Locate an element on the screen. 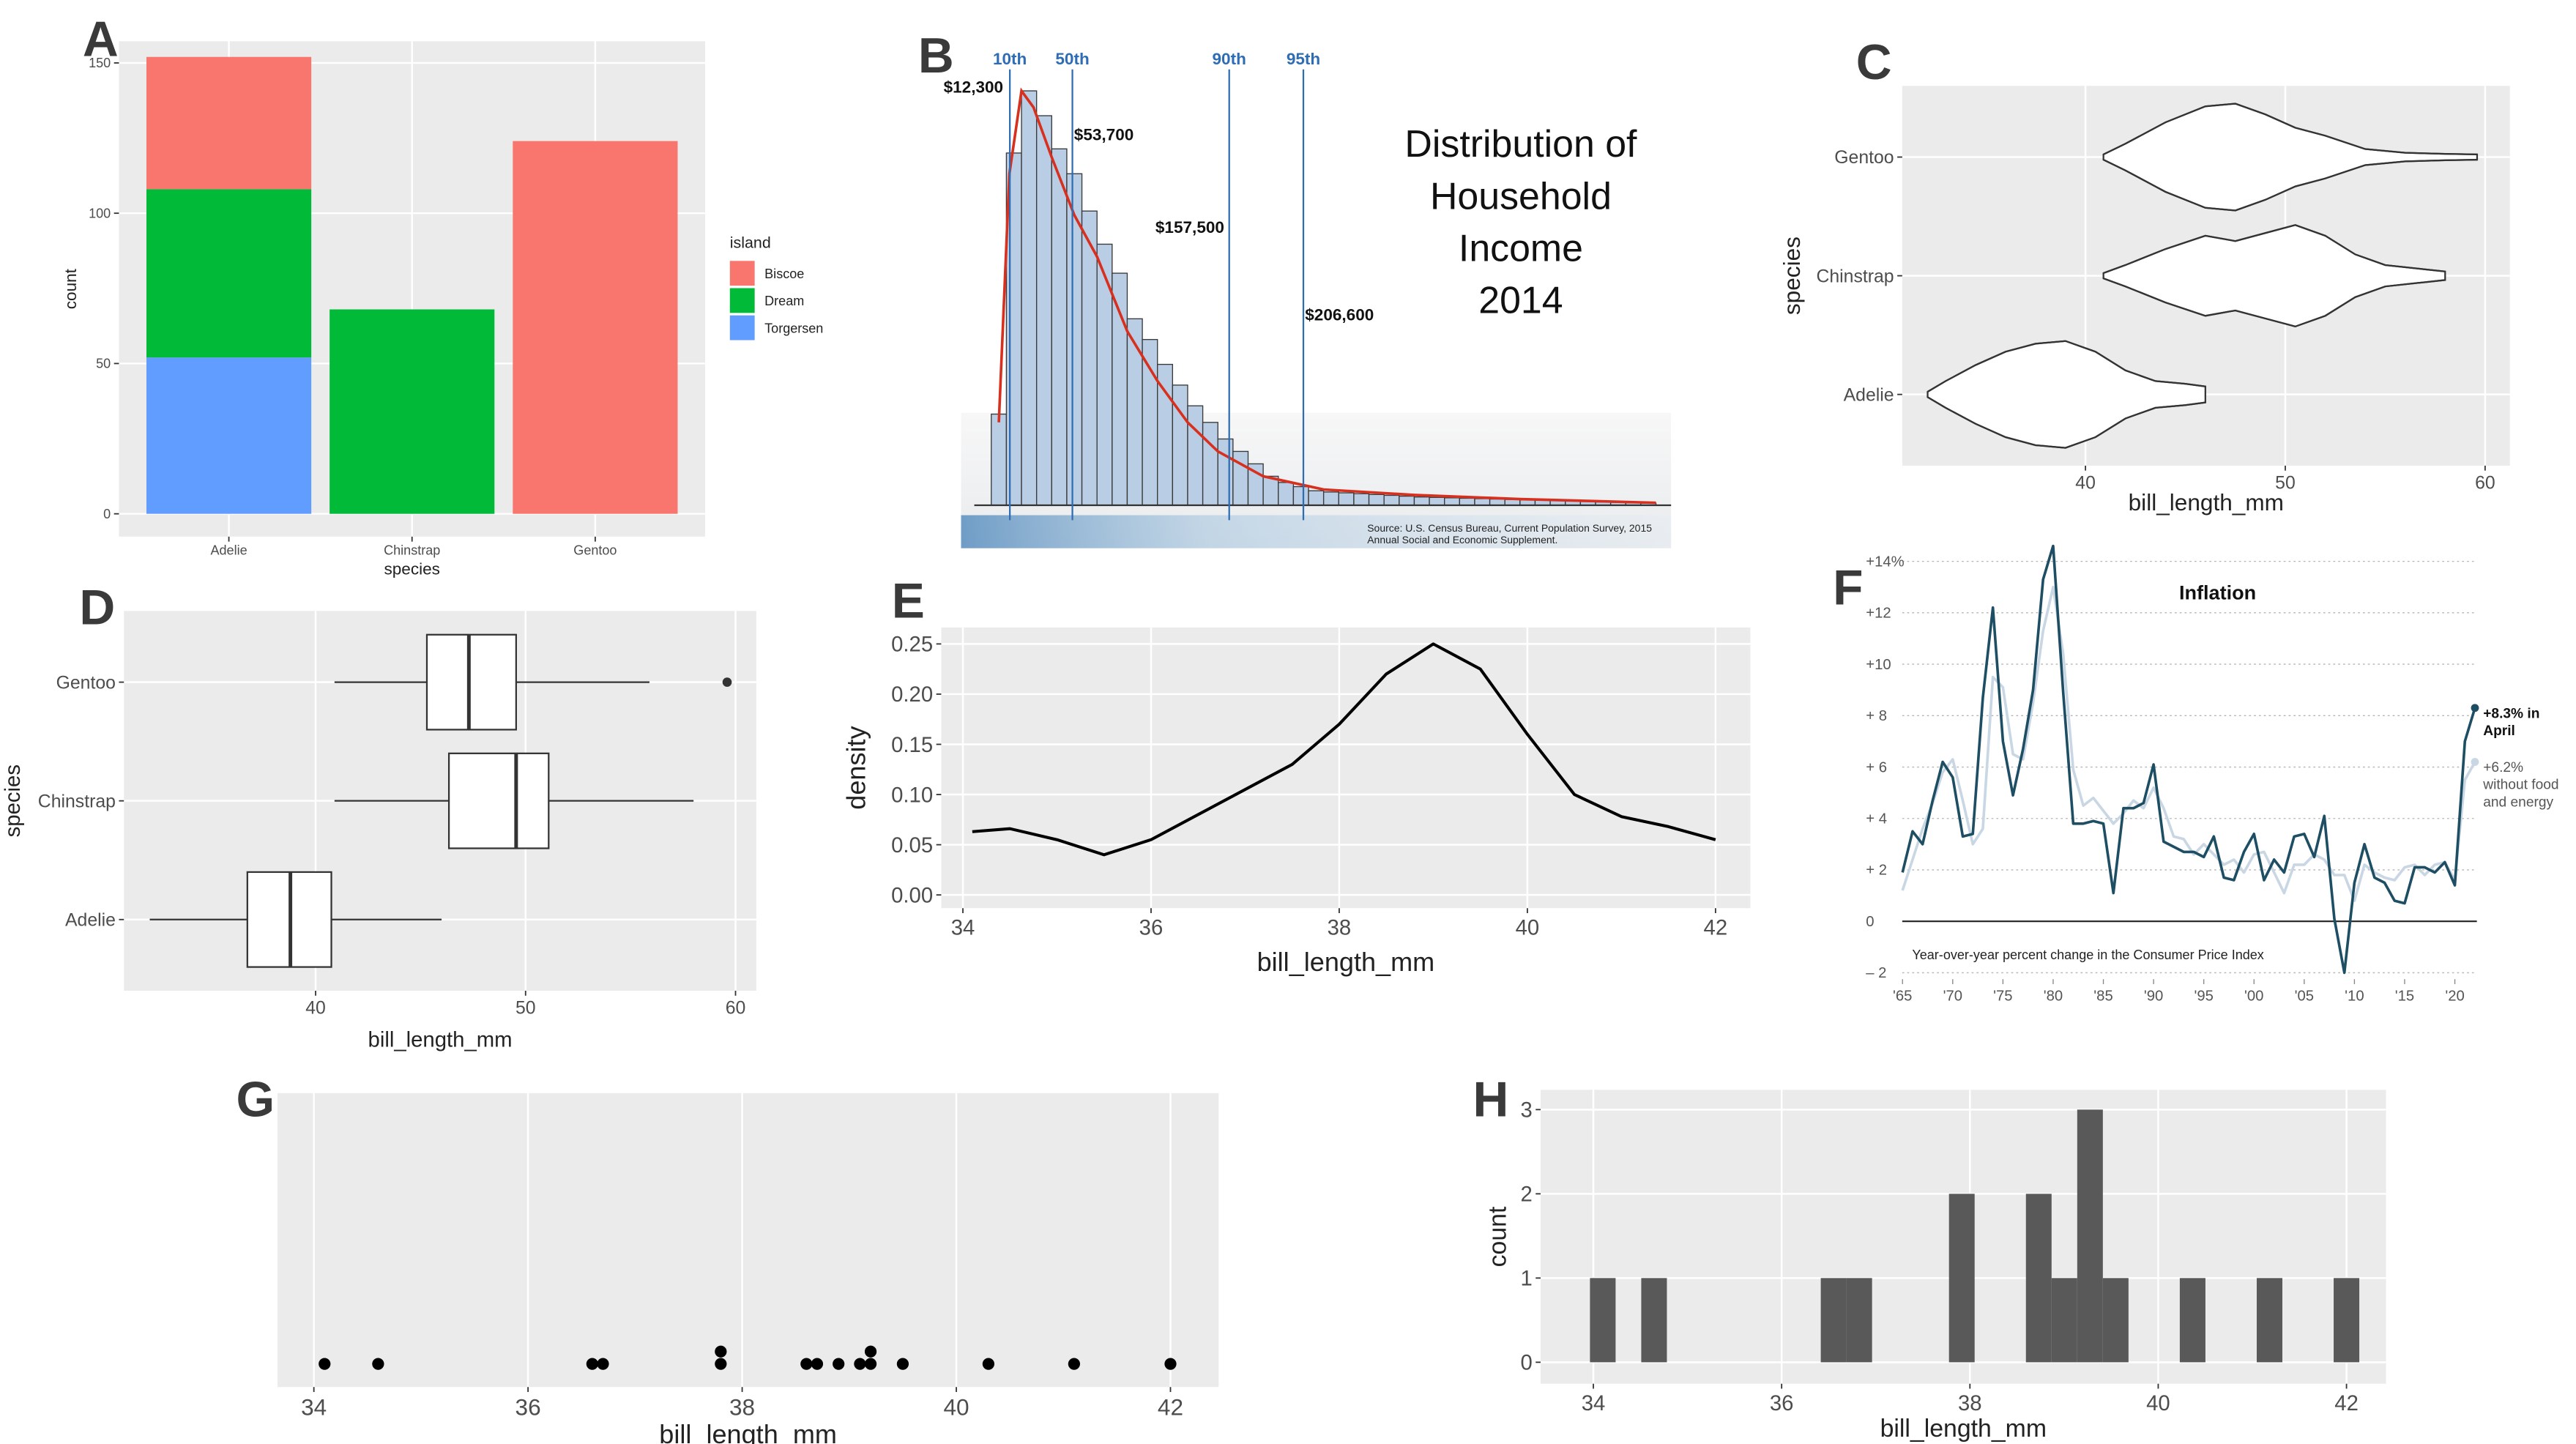  panel-background is located at coordinates (748, 1240).